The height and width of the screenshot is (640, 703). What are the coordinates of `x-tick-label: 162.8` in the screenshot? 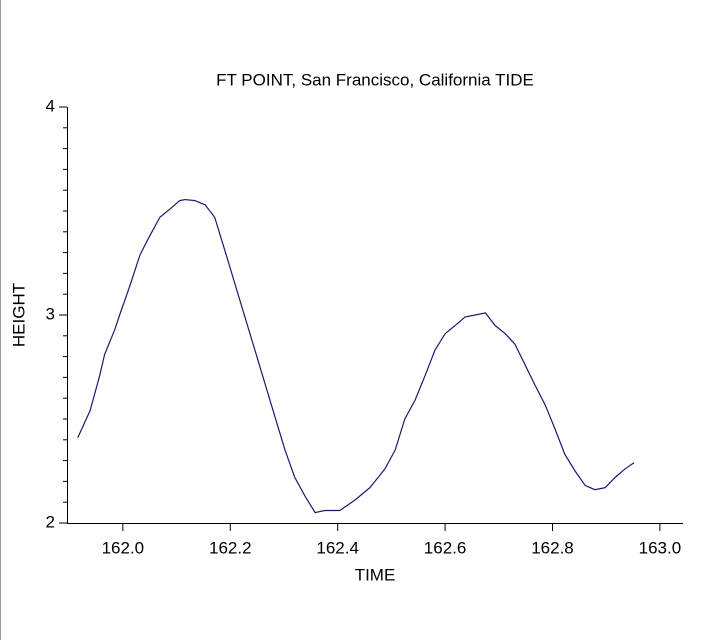 It's located at (552, 547).